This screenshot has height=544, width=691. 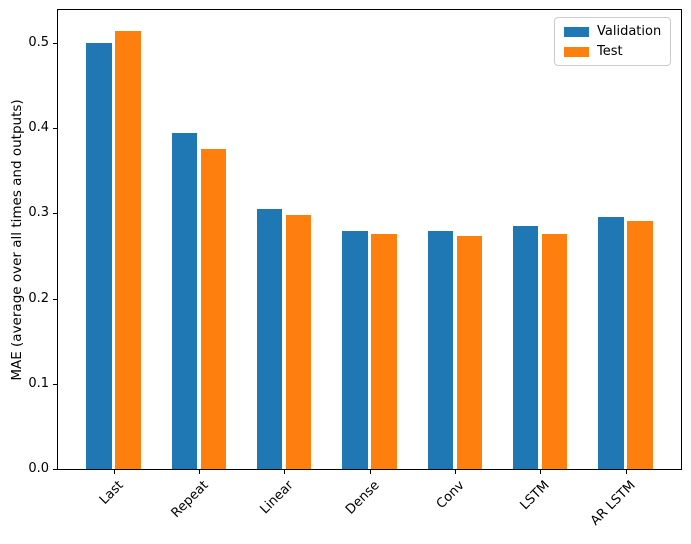 I want to click on bar-validation-repeat, so click(x=184, y=301).